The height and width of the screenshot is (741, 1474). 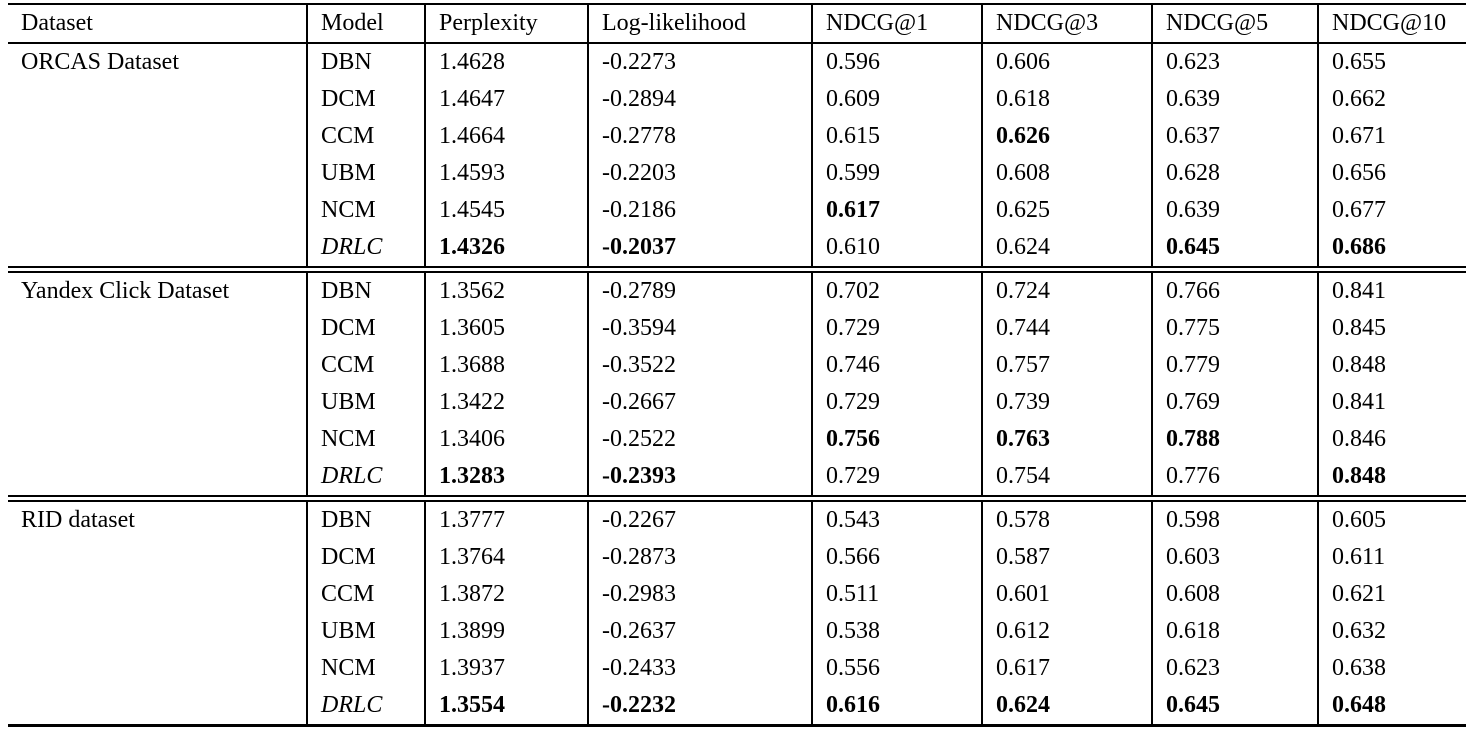 I want to click on value-cell: 0.628, so click(x=1234, y=173).